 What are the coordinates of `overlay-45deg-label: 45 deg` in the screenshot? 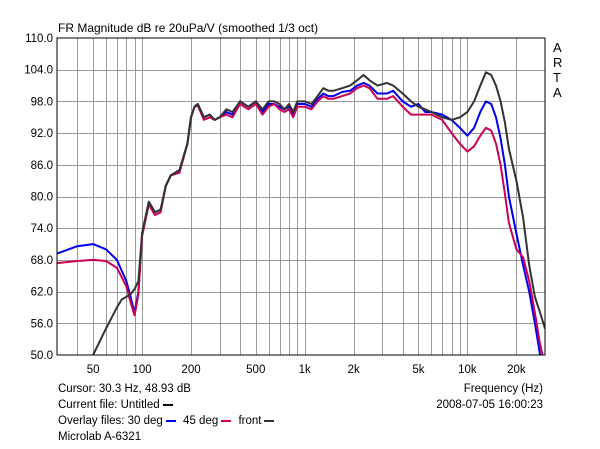 It's located at (201, 421).